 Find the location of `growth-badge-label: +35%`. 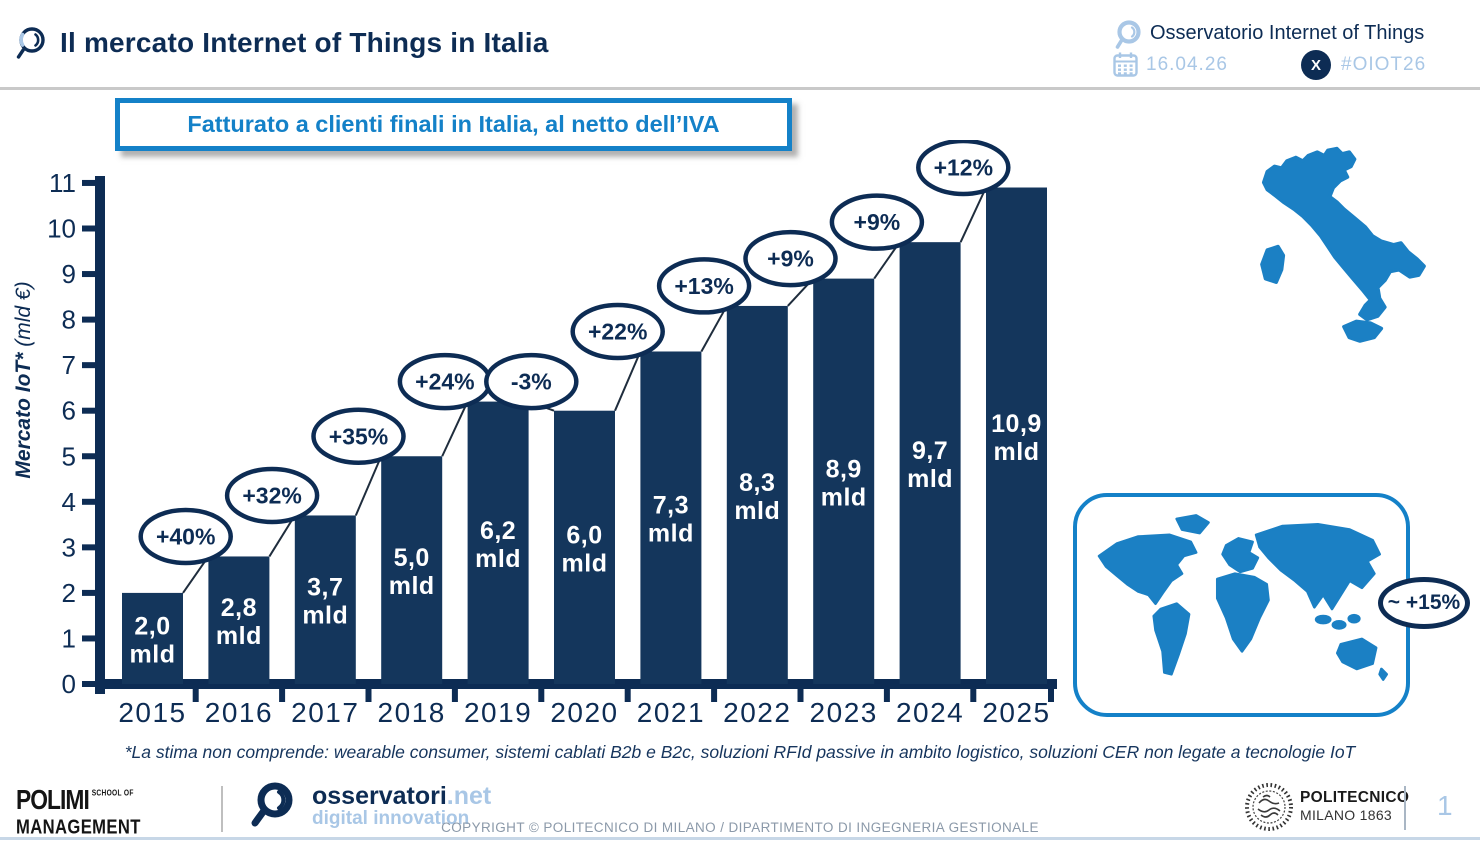

growth-badge-label: +35% is located at coordinates (358, 436).